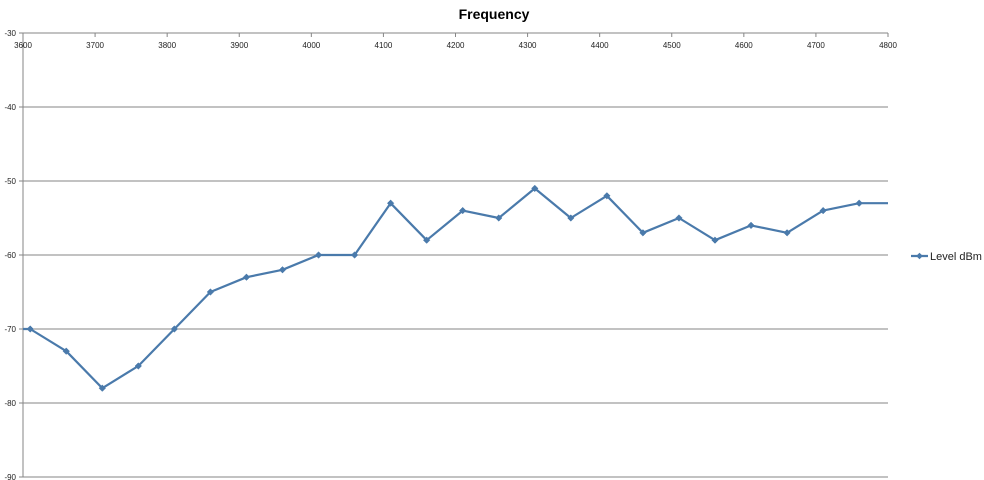 This screenshot has width=984, height=480. Describe the element at coordinates (23, 45) in the screenshot. I see `x-tick-label: 3600` at that location.